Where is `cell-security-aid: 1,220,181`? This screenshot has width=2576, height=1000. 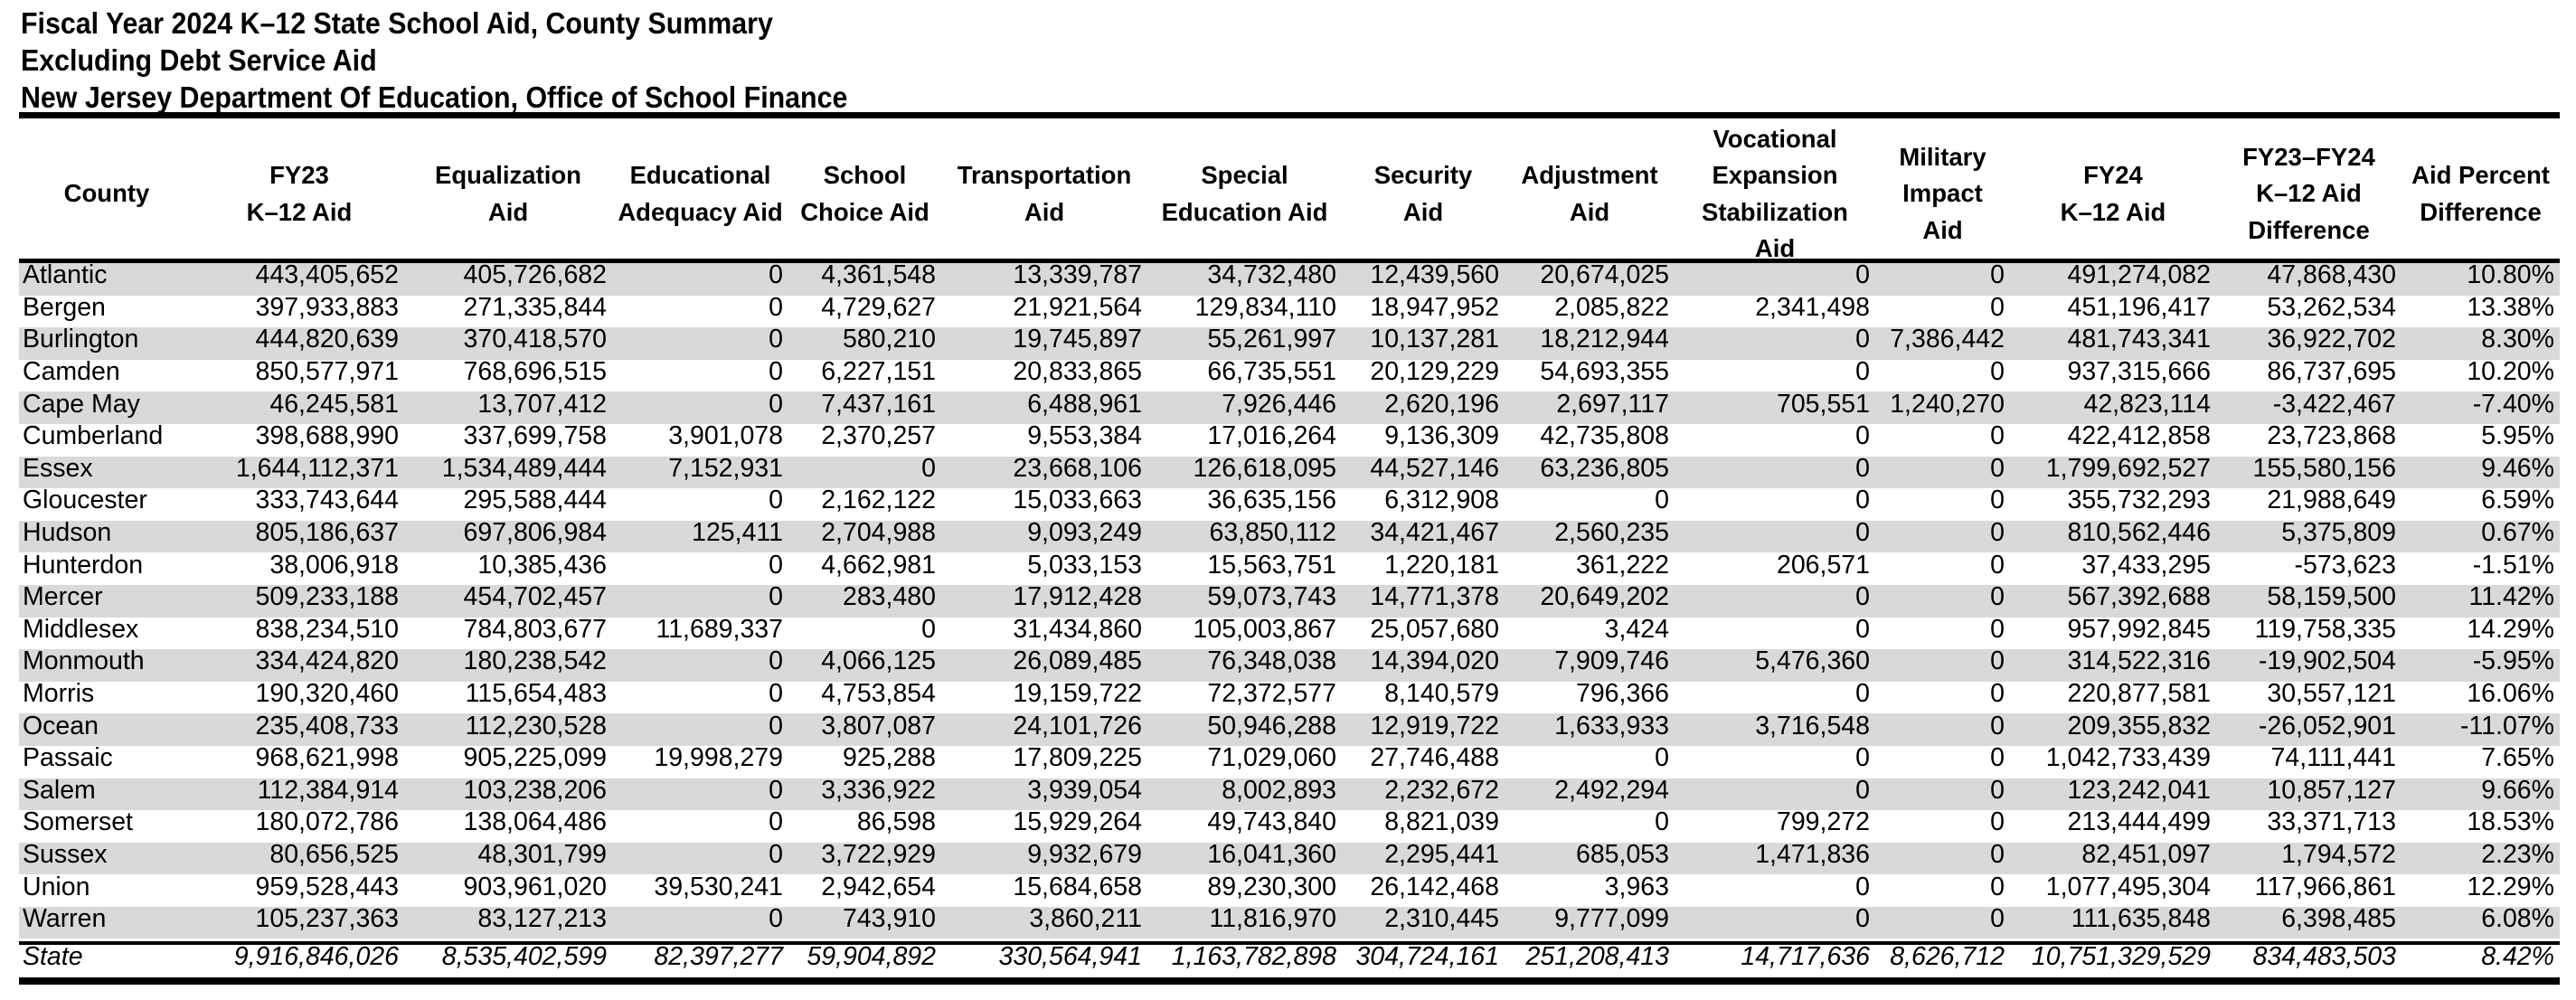
cell-security-aid: 1,220,181 is located at coordinates (1441, 565).